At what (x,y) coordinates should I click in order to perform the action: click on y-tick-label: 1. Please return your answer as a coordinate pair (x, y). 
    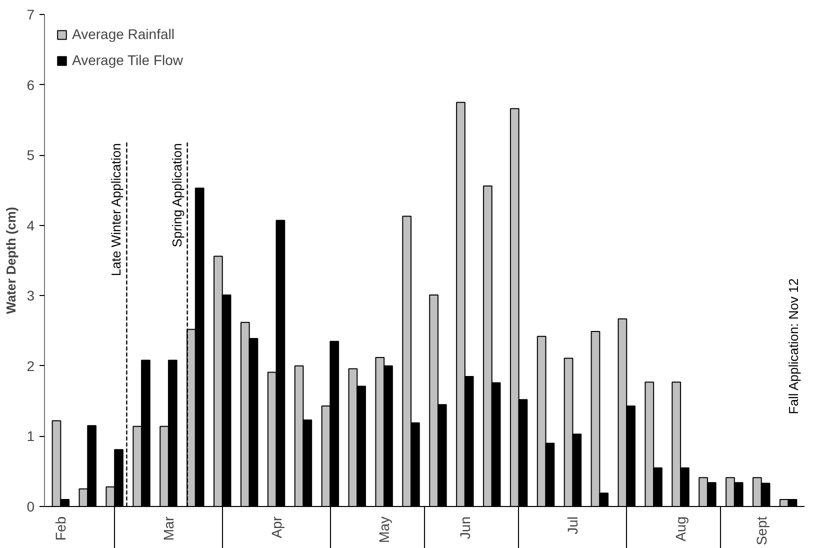
    Looking at the image, I should click on (30, 436).